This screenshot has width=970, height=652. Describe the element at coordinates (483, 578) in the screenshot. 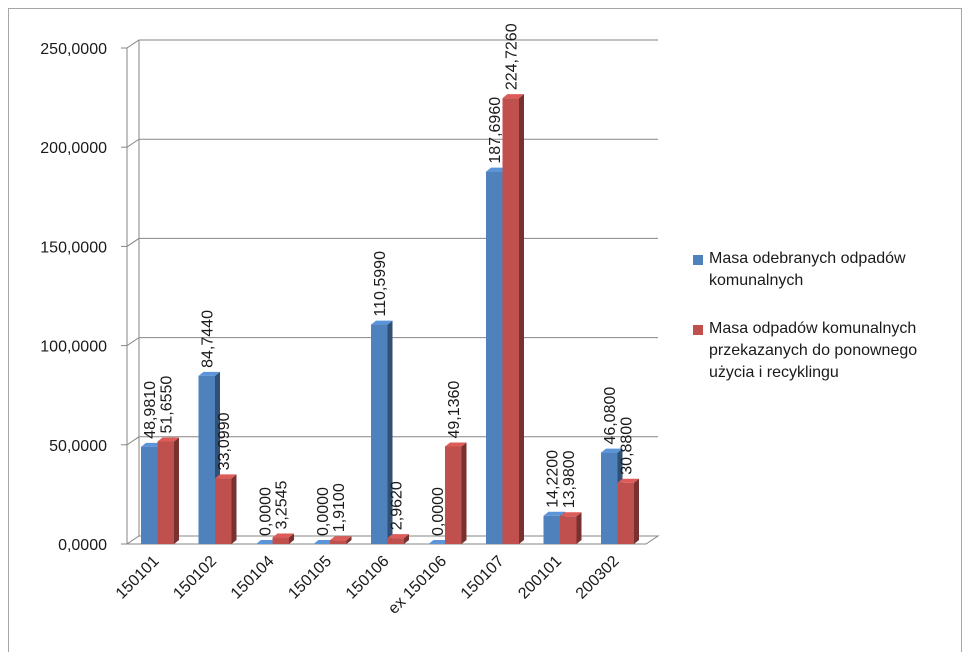

I see `x-tick-label: 150107` at that location.